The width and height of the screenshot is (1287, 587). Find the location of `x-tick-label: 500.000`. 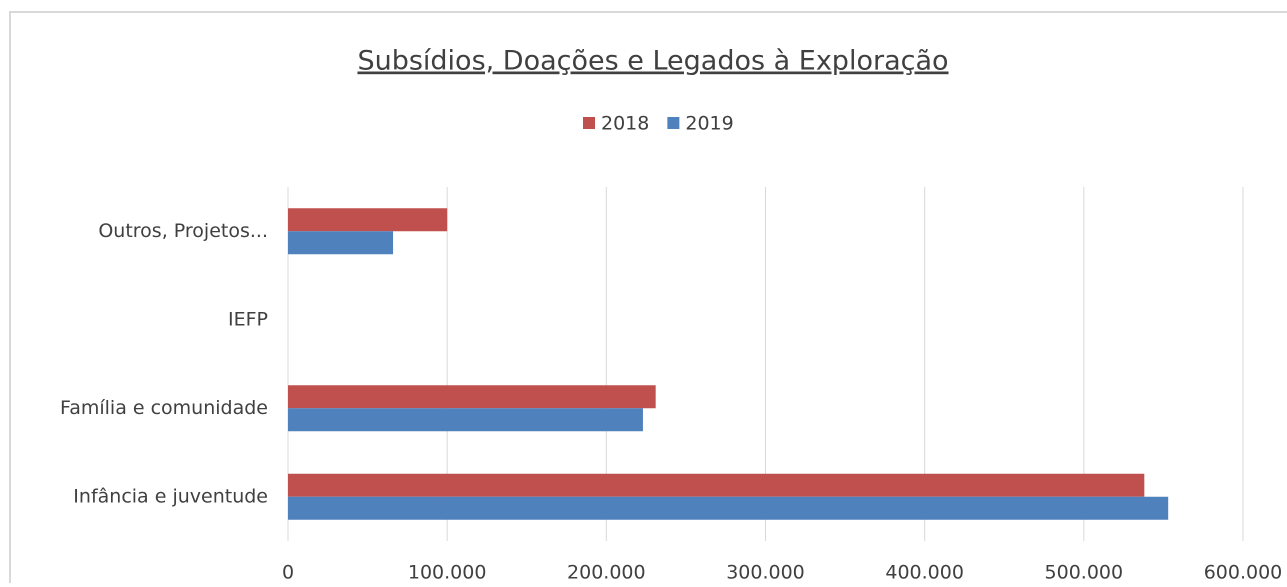

x-tick-label: 500.000 is located at coordinates (1084, 573).